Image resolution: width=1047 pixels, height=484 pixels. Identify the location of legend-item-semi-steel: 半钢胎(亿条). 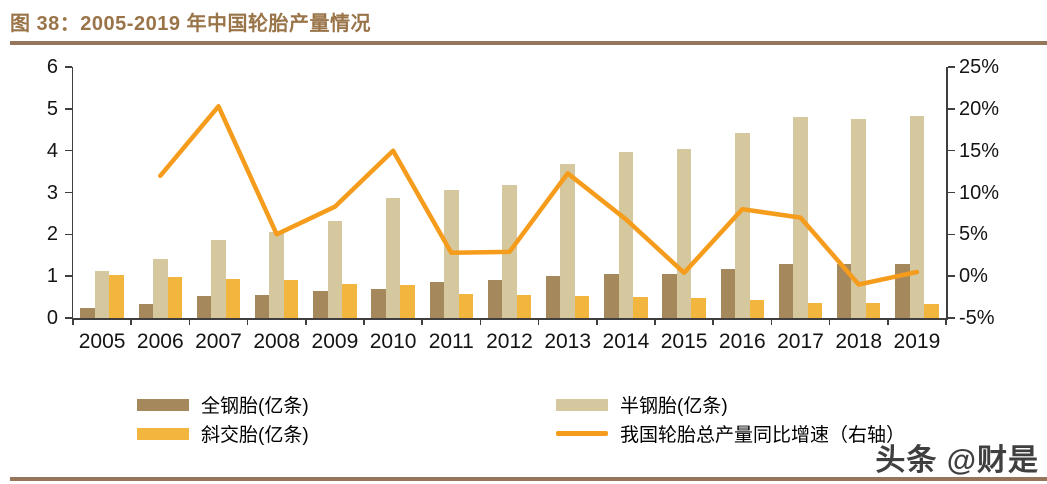
(642, 404).